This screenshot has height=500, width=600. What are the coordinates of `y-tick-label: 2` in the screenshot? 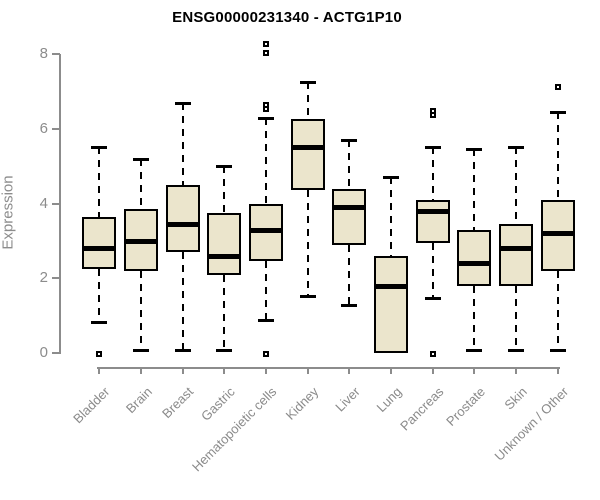 It's located at (43, 278).